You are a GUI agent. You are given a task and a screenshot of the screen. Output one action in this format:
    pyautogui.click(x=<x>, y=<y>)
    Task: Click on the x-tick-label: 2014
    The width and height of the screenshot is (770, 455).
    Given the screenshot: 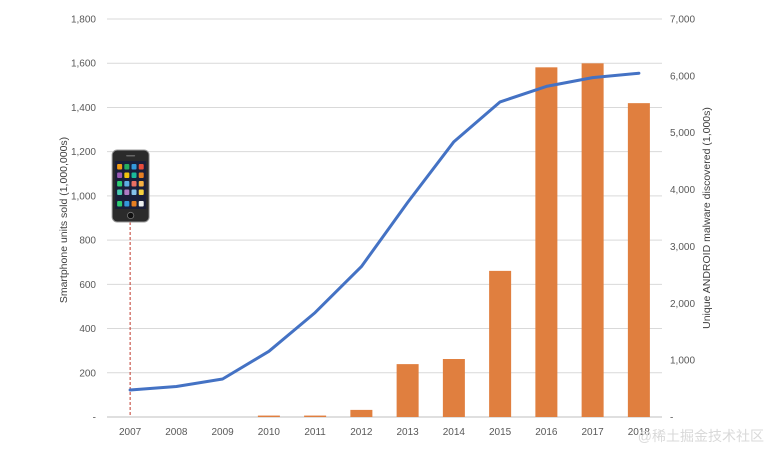 What is the action you would take?
    pyautogui.click(x=454, y=432)
    